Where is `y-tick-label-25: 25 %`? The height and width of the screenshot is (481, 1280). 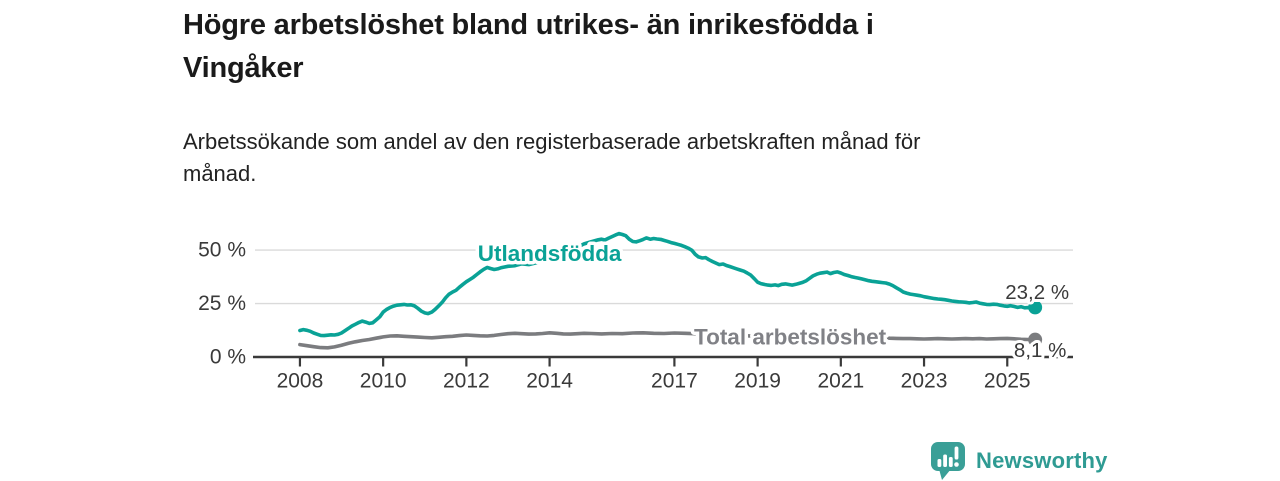 y-tick-label-25: 25 % is located at coordinates (222, 303).